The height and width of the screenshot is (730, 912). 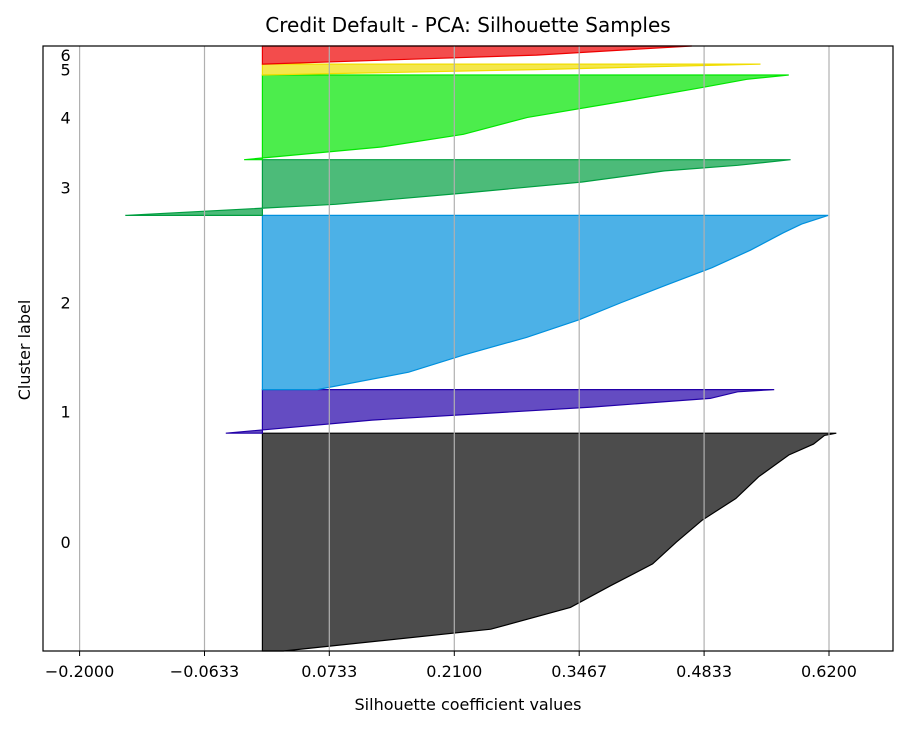 What do you see at coordinates (454, 671) in the screenshot?
I see `x-tick-label: 0.2100` at bounding box center [454, 671].